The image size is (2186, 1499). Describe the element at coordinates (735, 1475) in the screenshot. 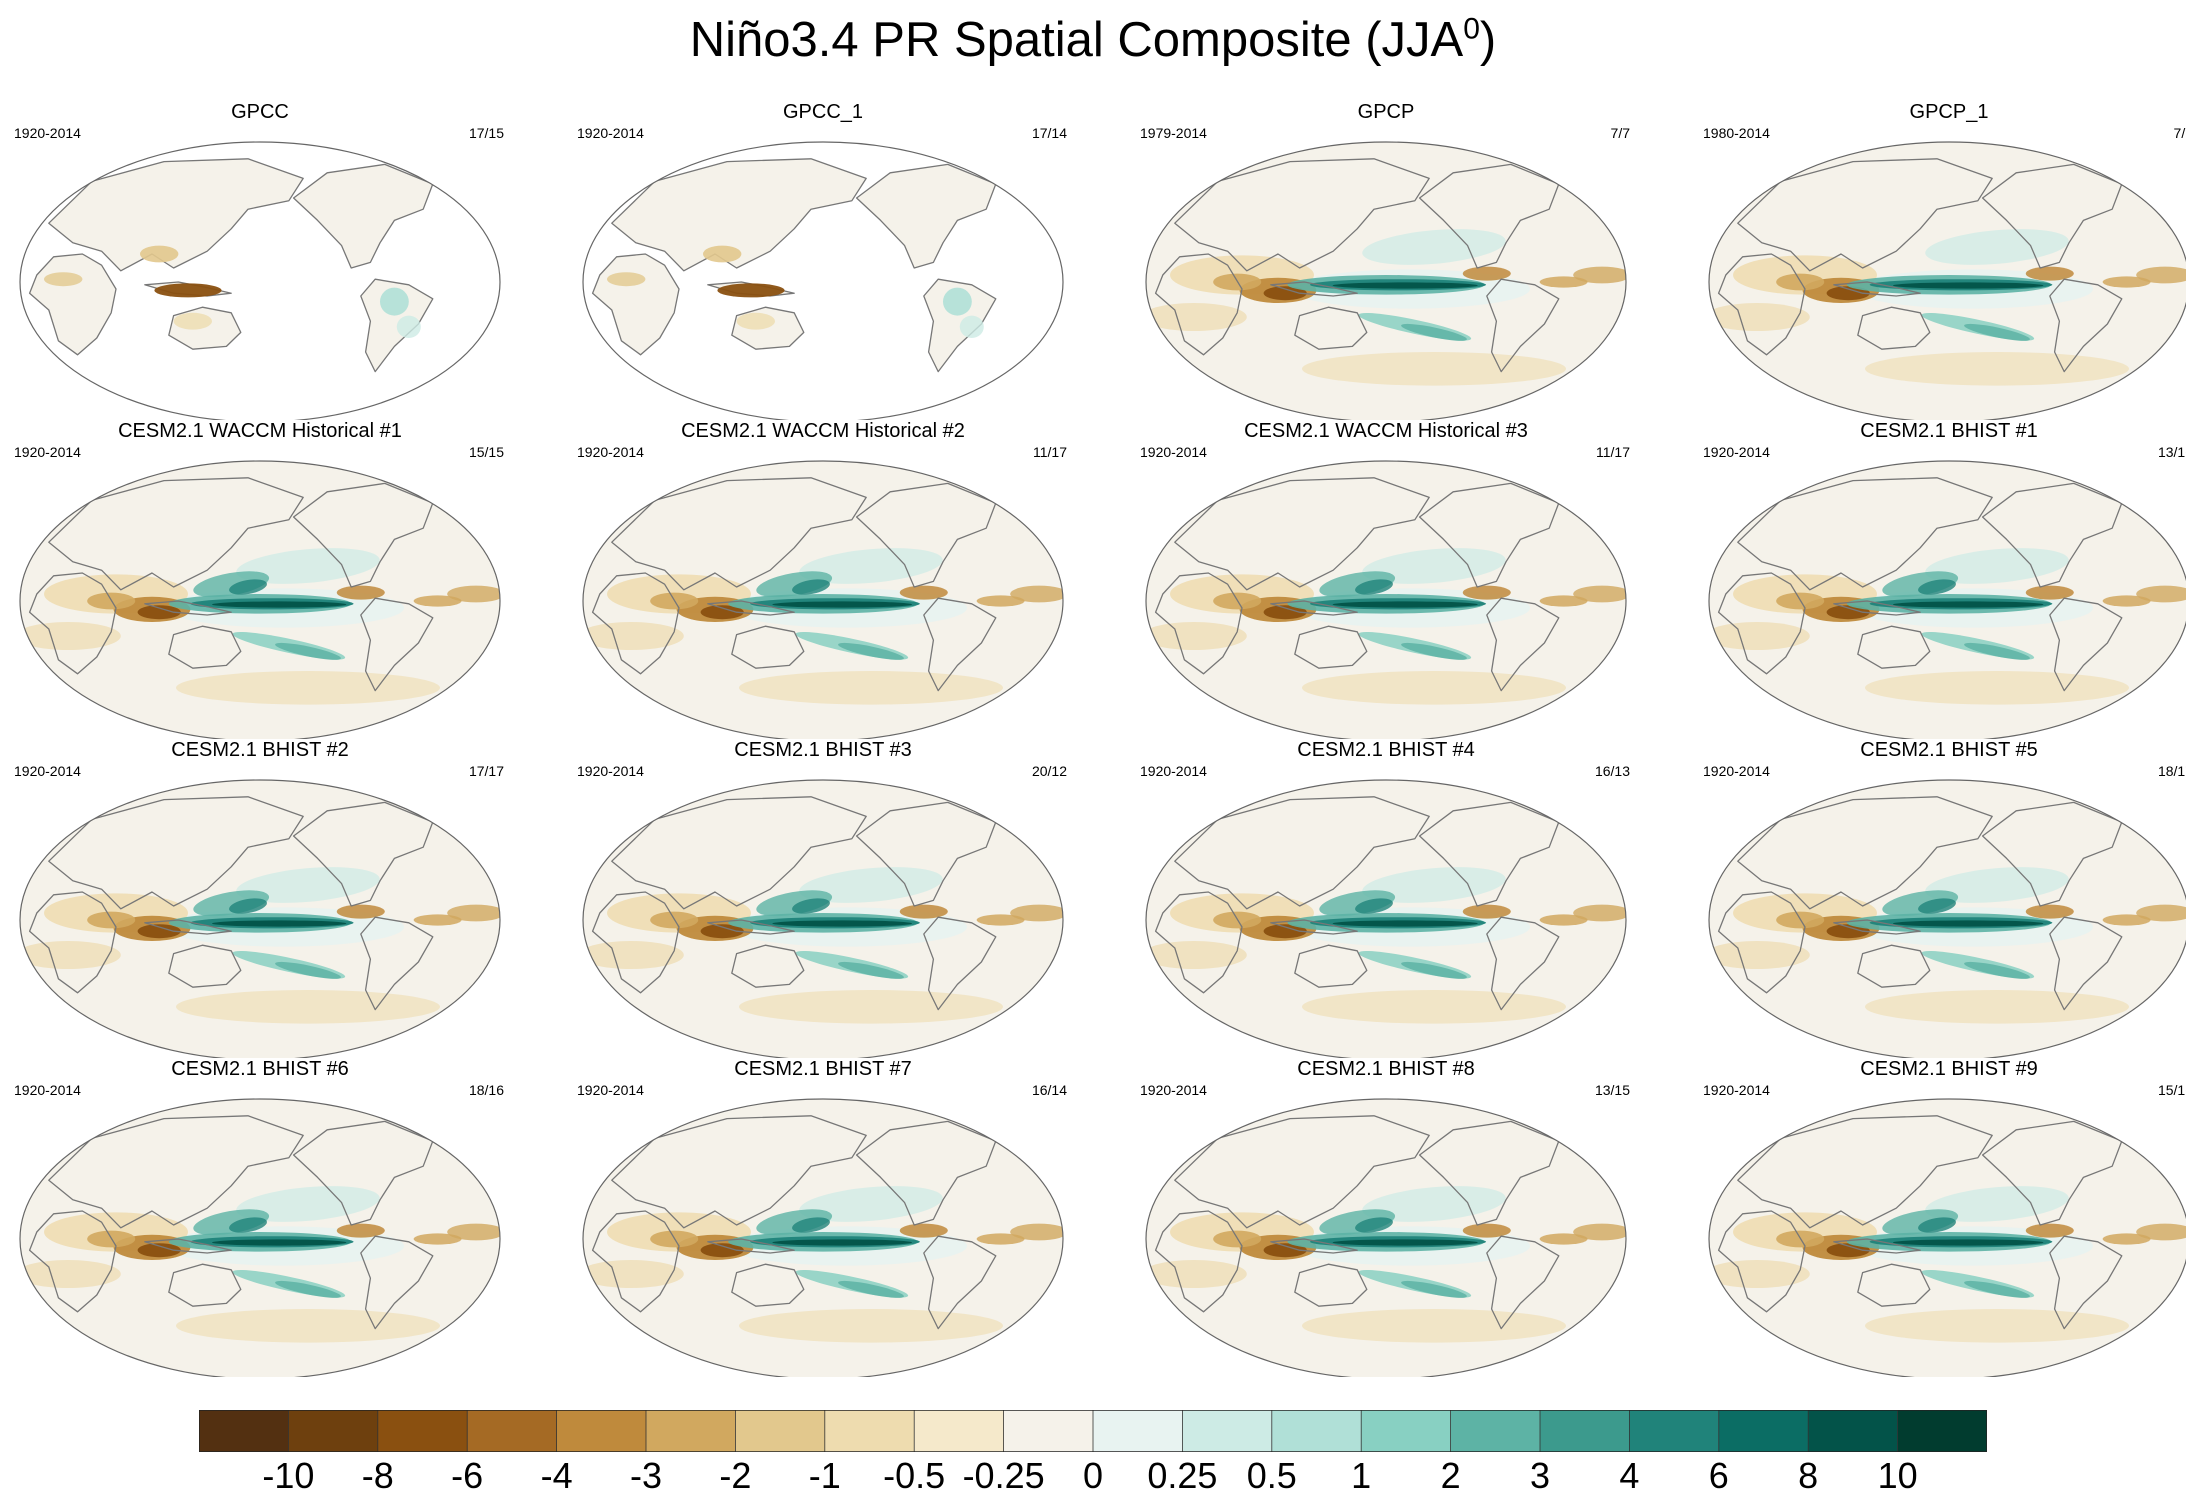

I see `colorbar-tick-label: -2` at that location.